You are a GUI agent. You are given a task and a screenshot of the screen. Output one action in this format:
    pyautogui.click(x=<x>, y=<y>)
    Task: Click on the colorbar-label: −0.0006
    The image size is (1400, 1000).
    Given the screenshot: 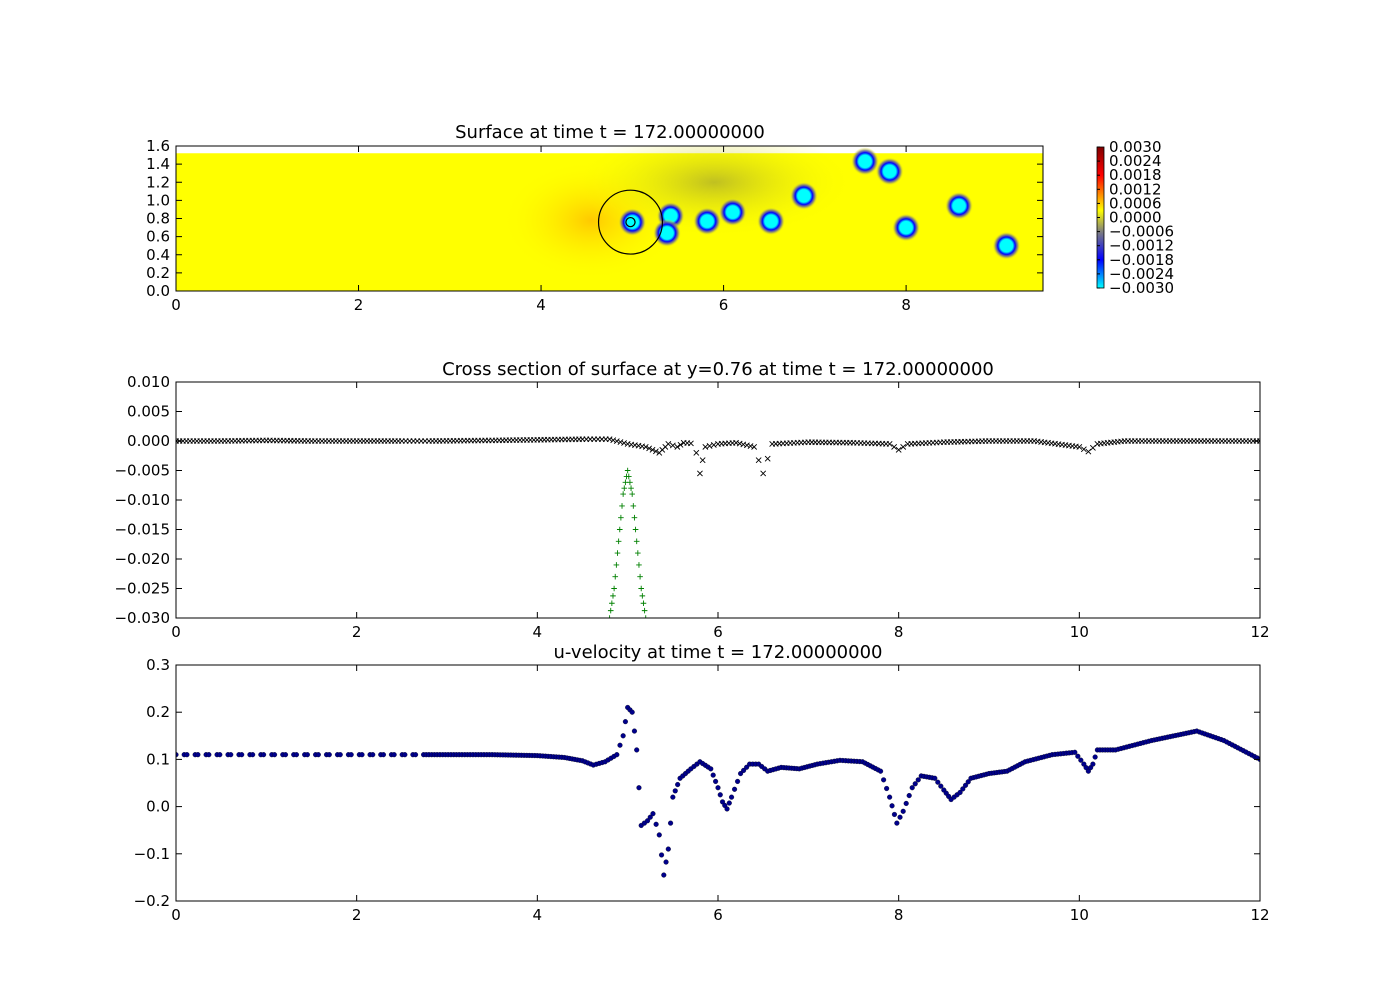 What is the action you would take?
    pyautogui.click(x=1141, y=232)
    